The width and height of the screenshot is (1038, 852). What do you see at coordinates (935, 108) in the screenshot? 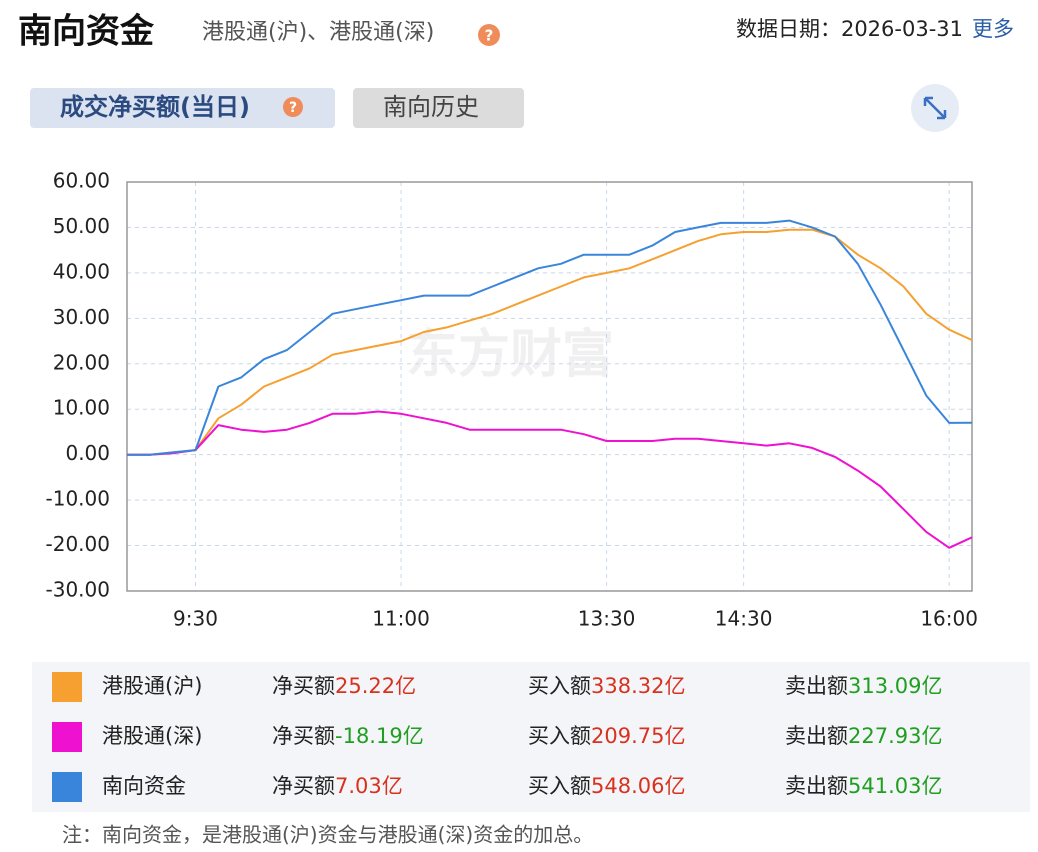
I see `expand-button` at bounding box center [935, 108].